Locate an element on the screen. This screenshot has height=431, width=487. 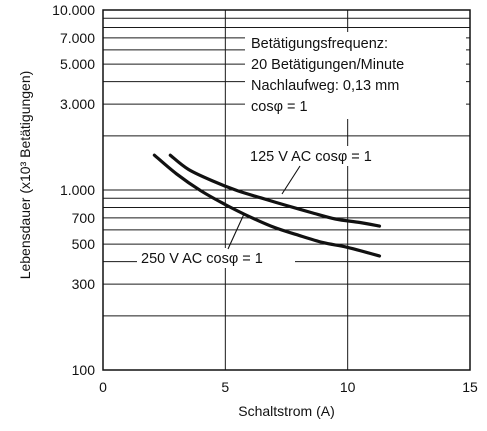
x-tick-label-0: 0 is located at coordinates (103, 387).